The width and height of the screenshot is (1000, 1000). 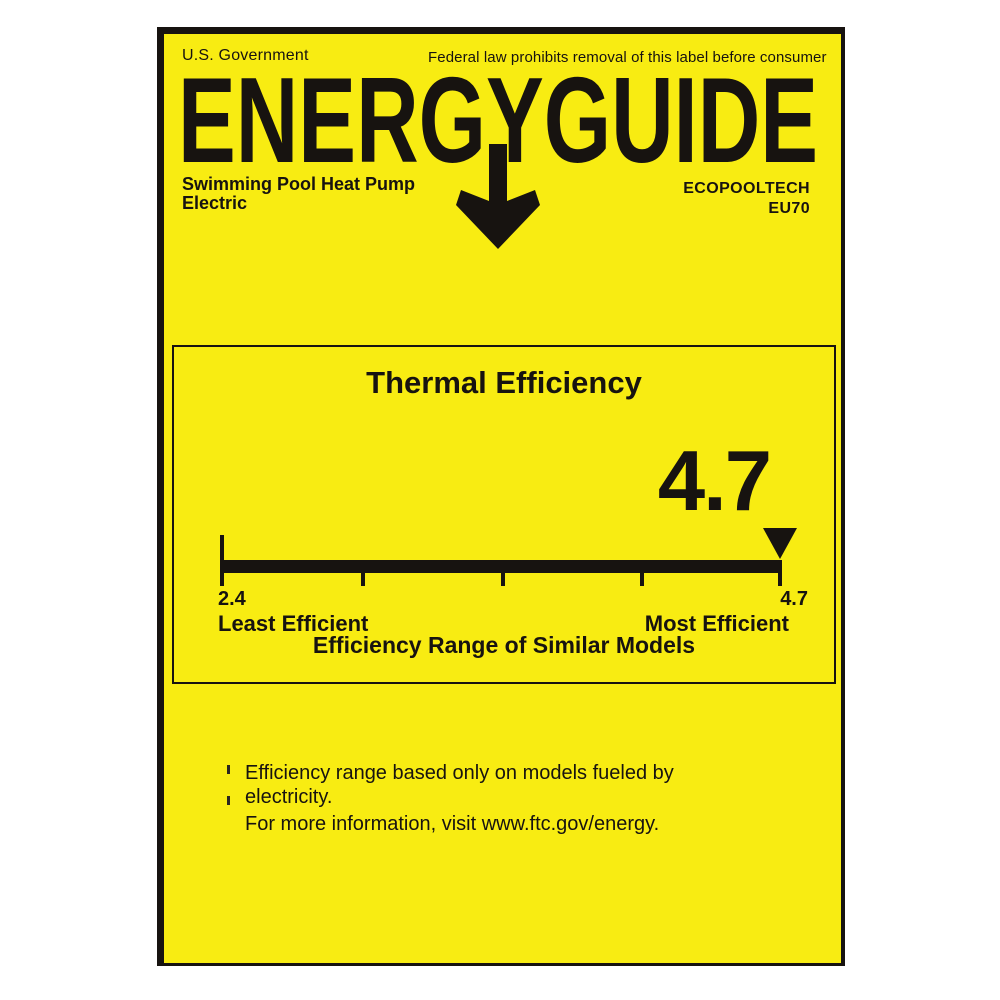 I want to click on product-type-line1: Swimming Pool Heat Pump, so click(x=299, y=184).